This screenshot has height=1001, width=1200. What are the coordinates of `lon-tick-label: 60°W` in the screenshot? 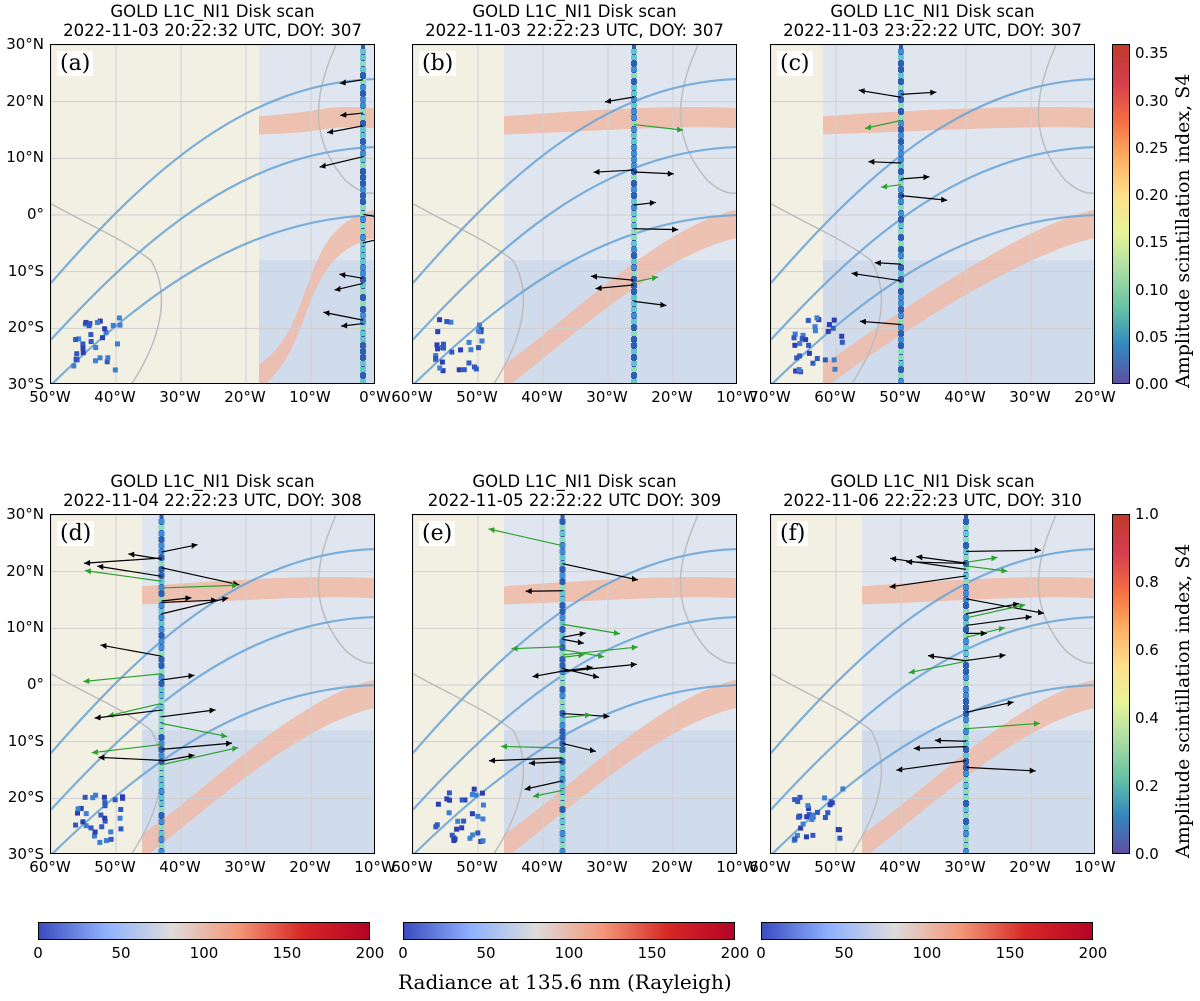 It's located at (412, 397).